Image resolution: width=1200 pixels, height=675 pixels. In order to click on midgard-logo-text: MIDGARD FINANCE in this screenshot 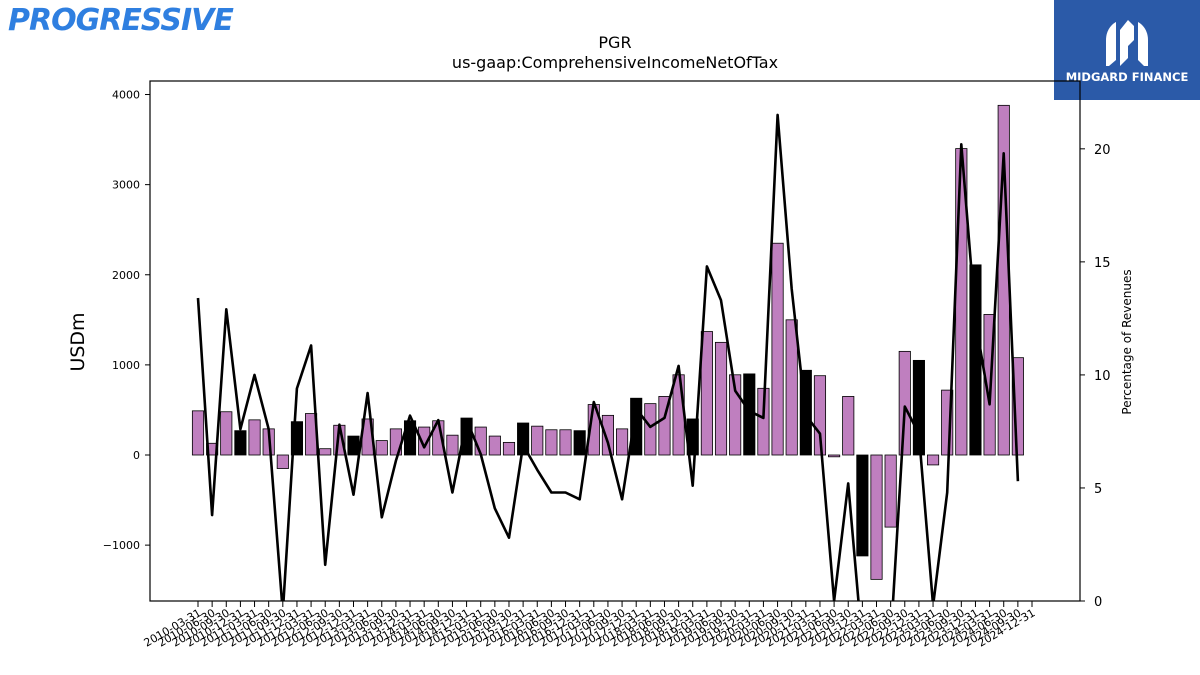, I will do `click(1127, 77)`.